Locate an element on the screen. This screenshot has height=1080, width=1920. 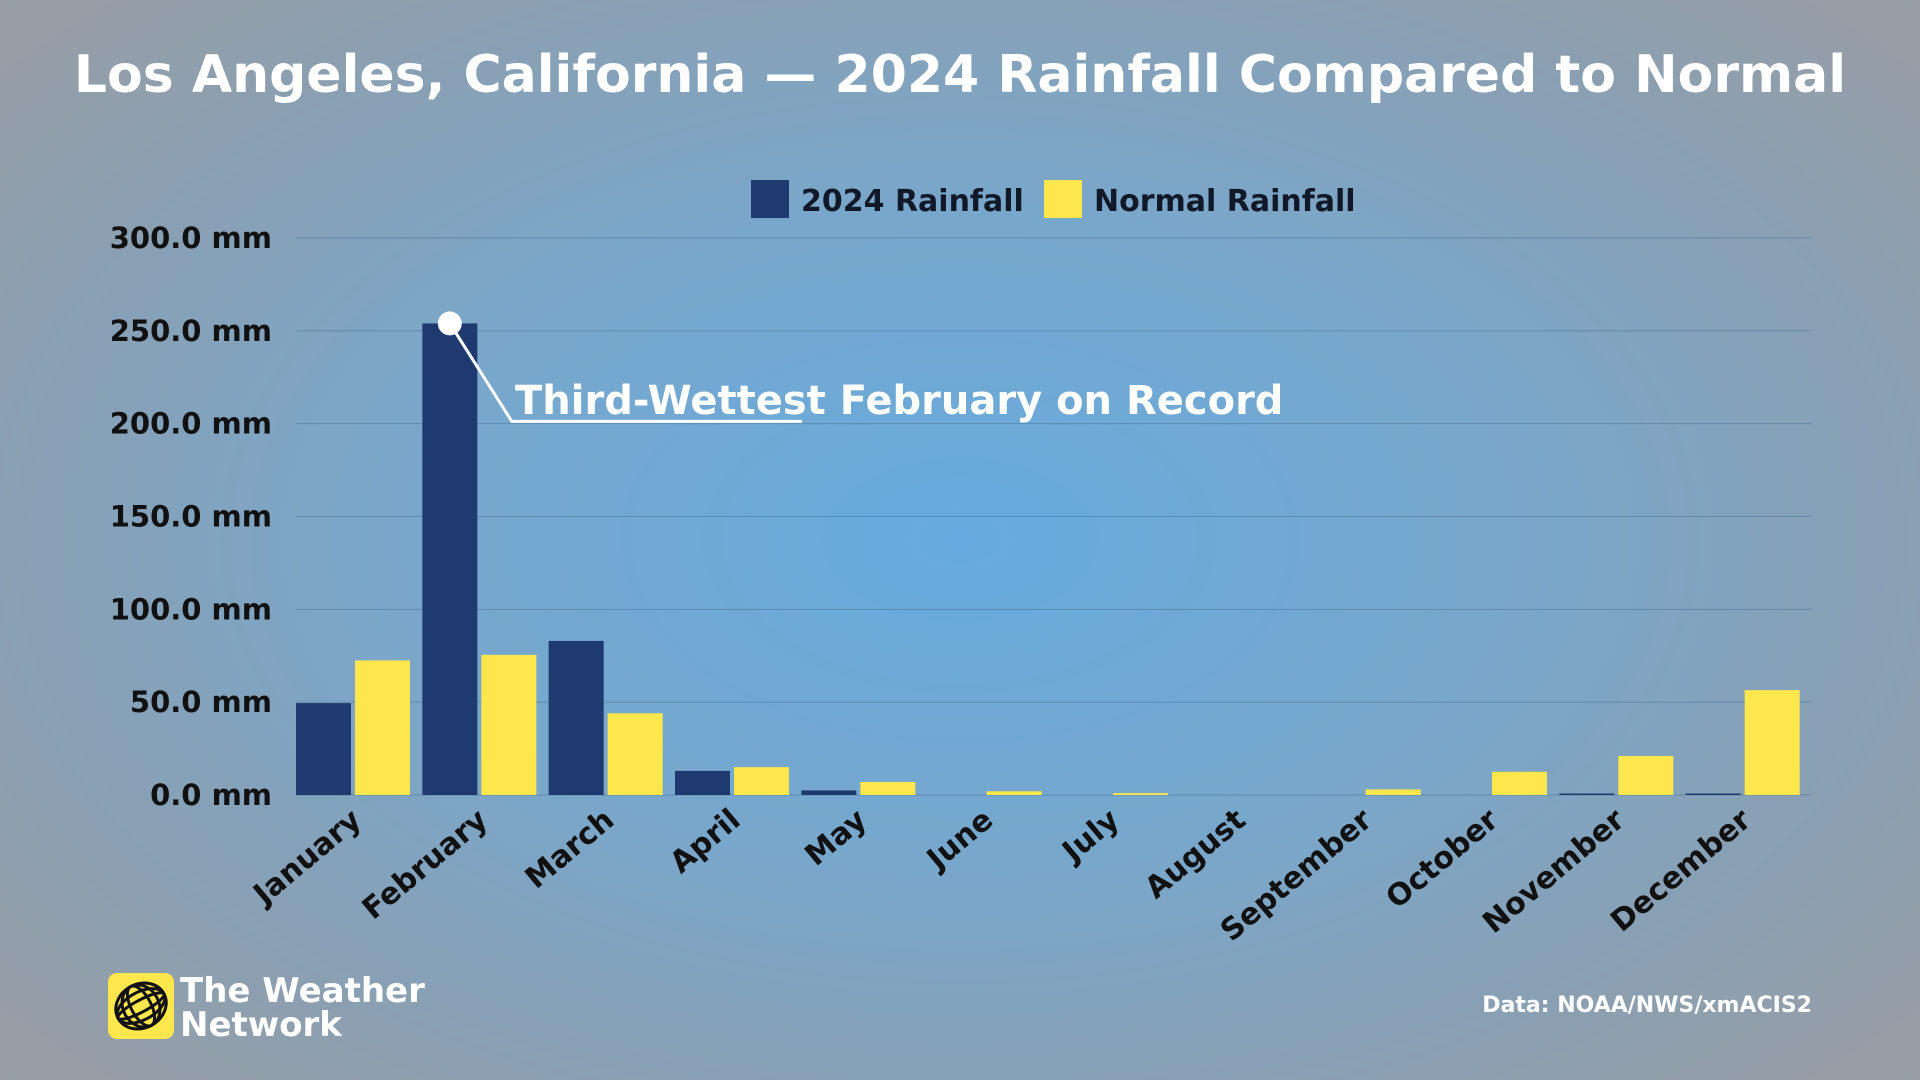
x-tick-label-april: April is located at coordinates (705, 841).